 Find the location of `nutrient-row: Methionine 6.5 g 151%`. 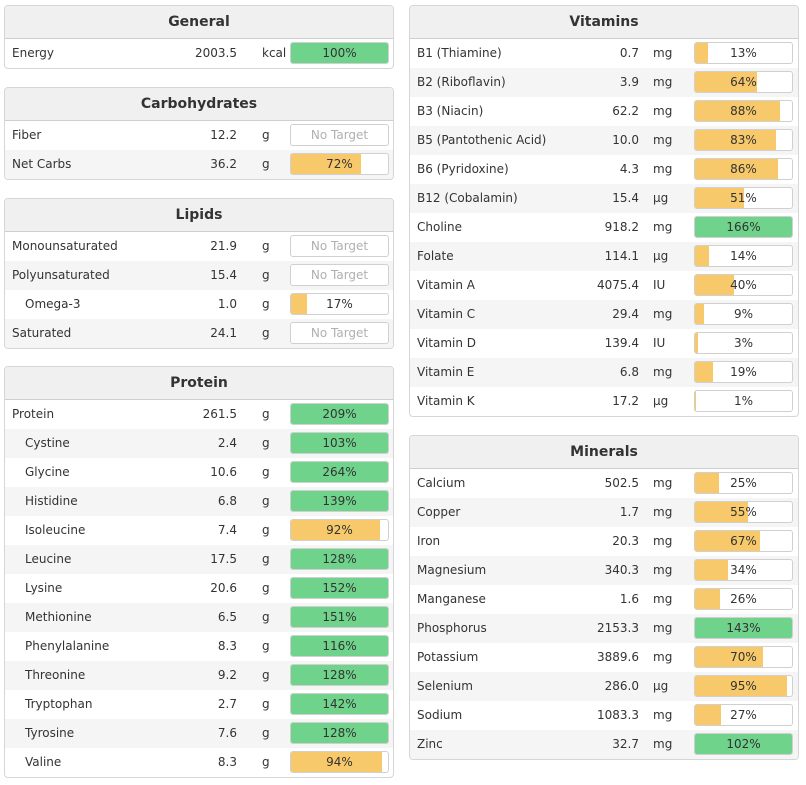

nutrient-row: Methionine 6.5 g 151% is located at coordinates (199, 617).